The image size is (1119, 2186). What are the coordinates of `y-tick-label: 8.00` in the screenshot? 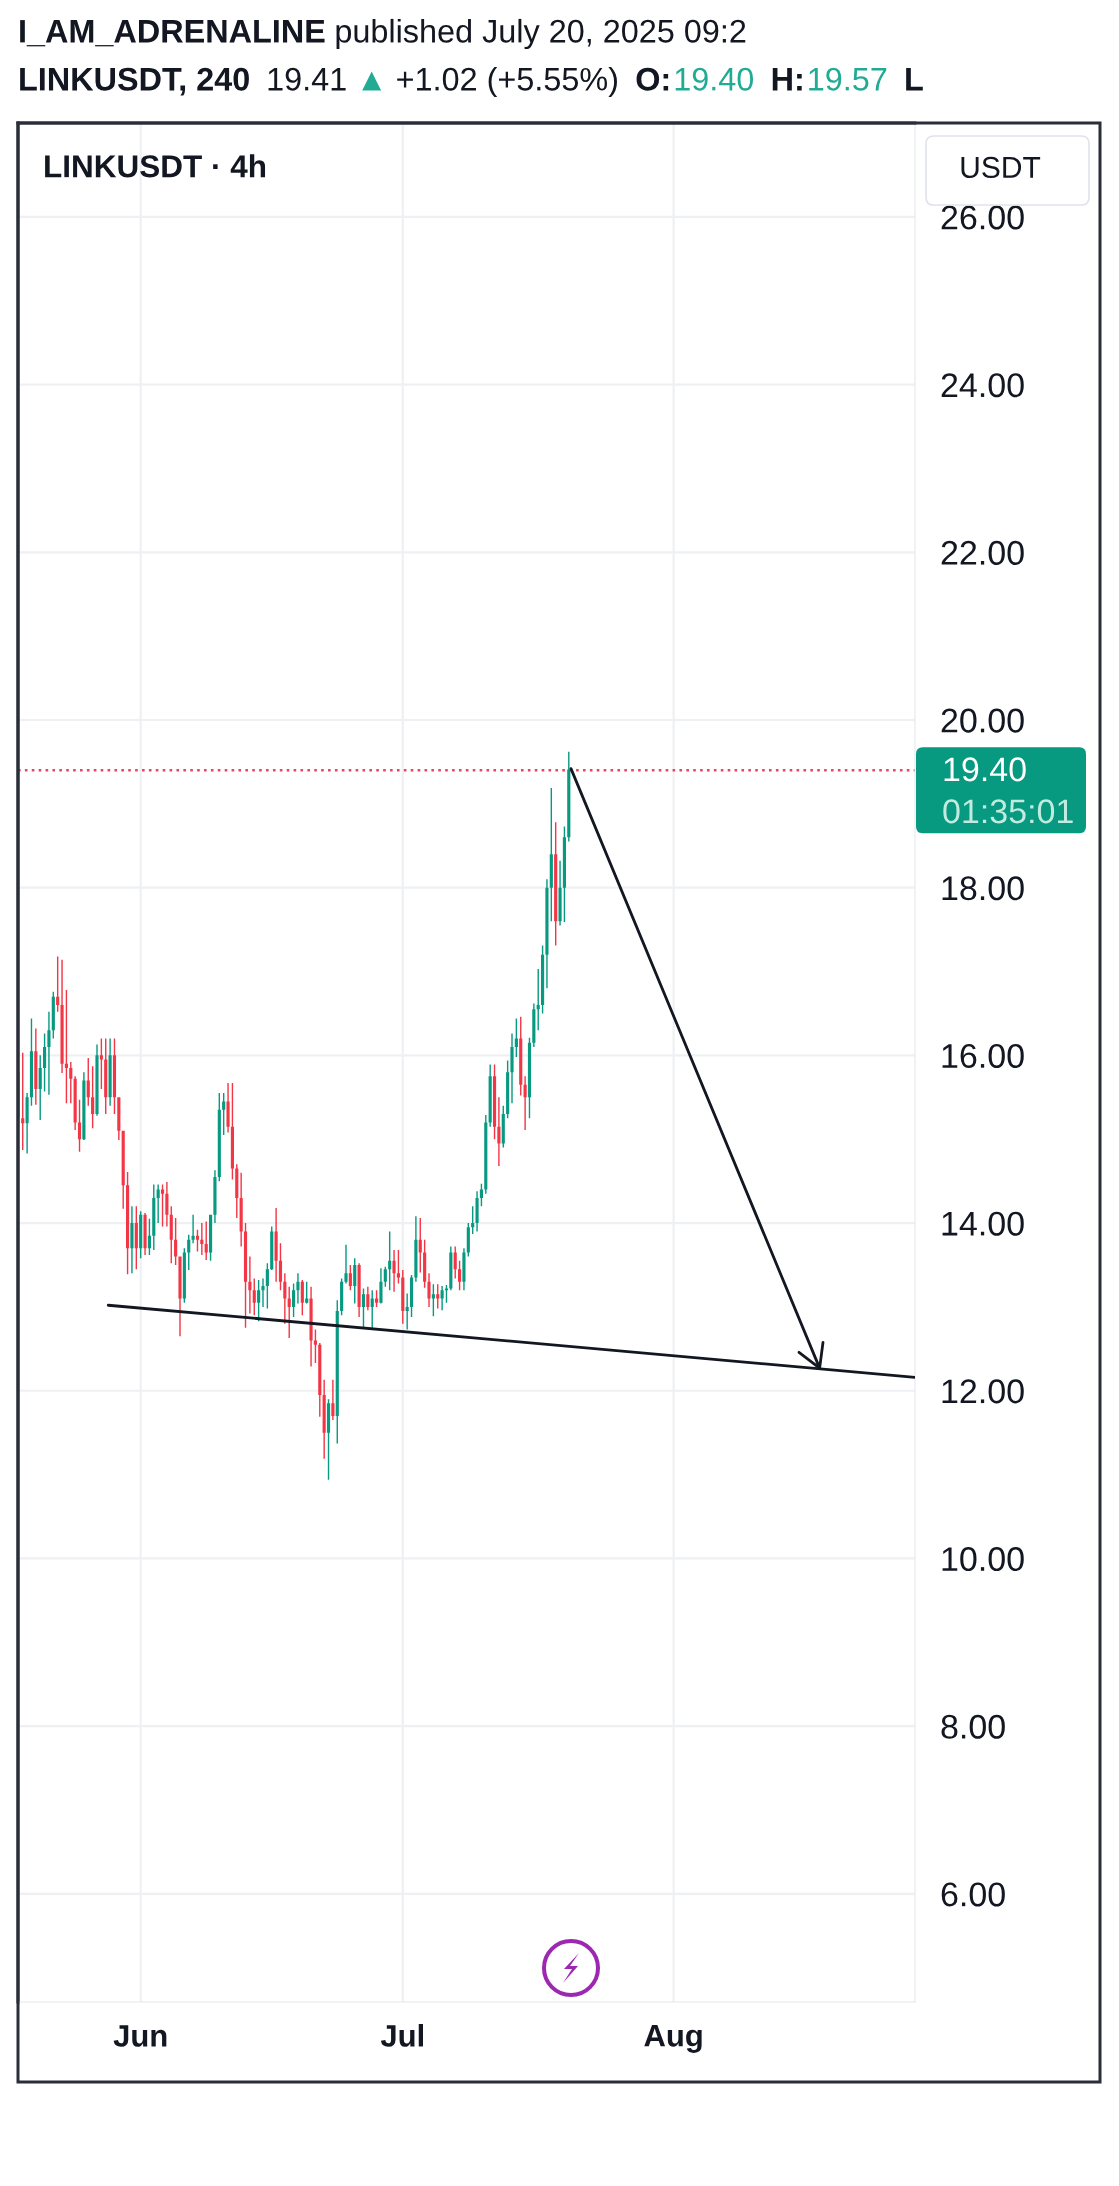 It's located at (973, 1726).